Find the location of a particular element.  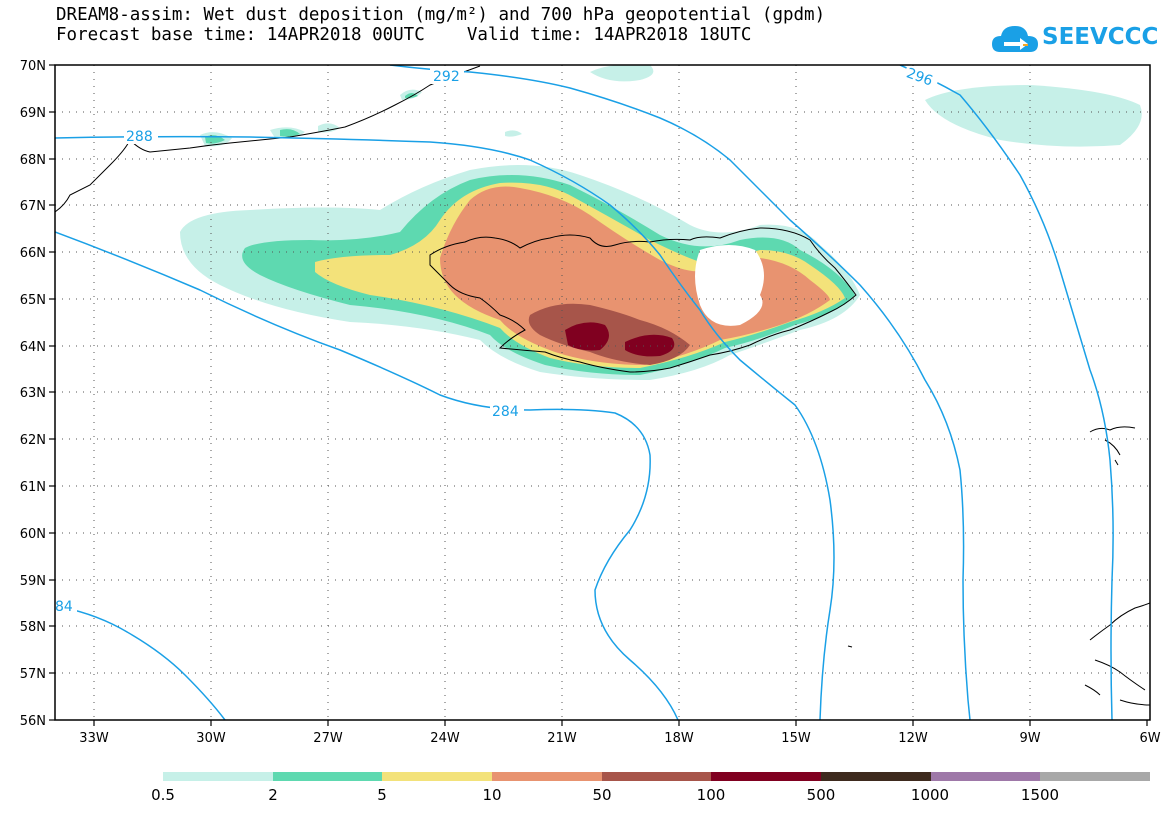

greenland-coast is located at coordinates (268, 139).